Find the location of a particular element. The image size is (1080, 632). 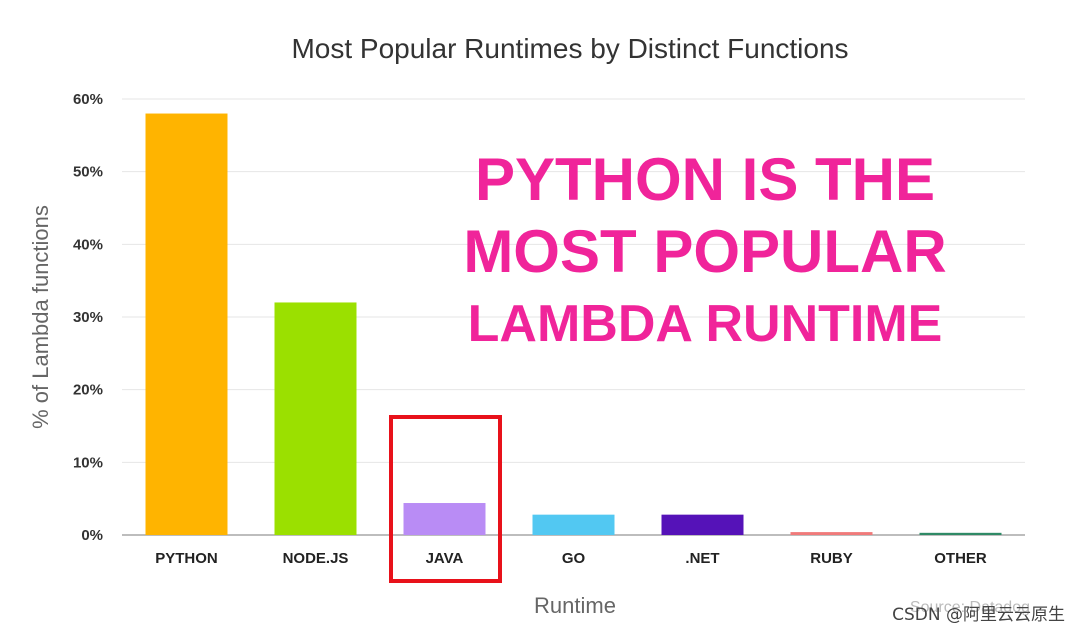

y-tick-label: 60% is located at coordinates (88, 99).